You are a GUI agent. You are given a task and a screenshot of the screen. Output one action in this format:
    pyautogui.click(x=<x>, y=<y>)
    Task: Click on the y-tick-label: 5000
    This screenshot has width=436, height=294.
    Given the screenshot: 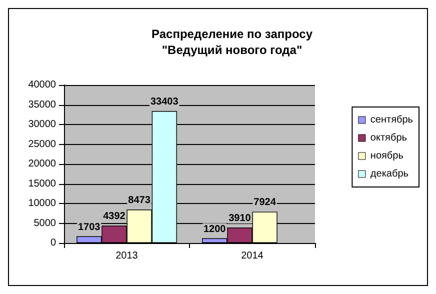 What is the action you would take?
    pyautogui.click(x=45, y=223)
    